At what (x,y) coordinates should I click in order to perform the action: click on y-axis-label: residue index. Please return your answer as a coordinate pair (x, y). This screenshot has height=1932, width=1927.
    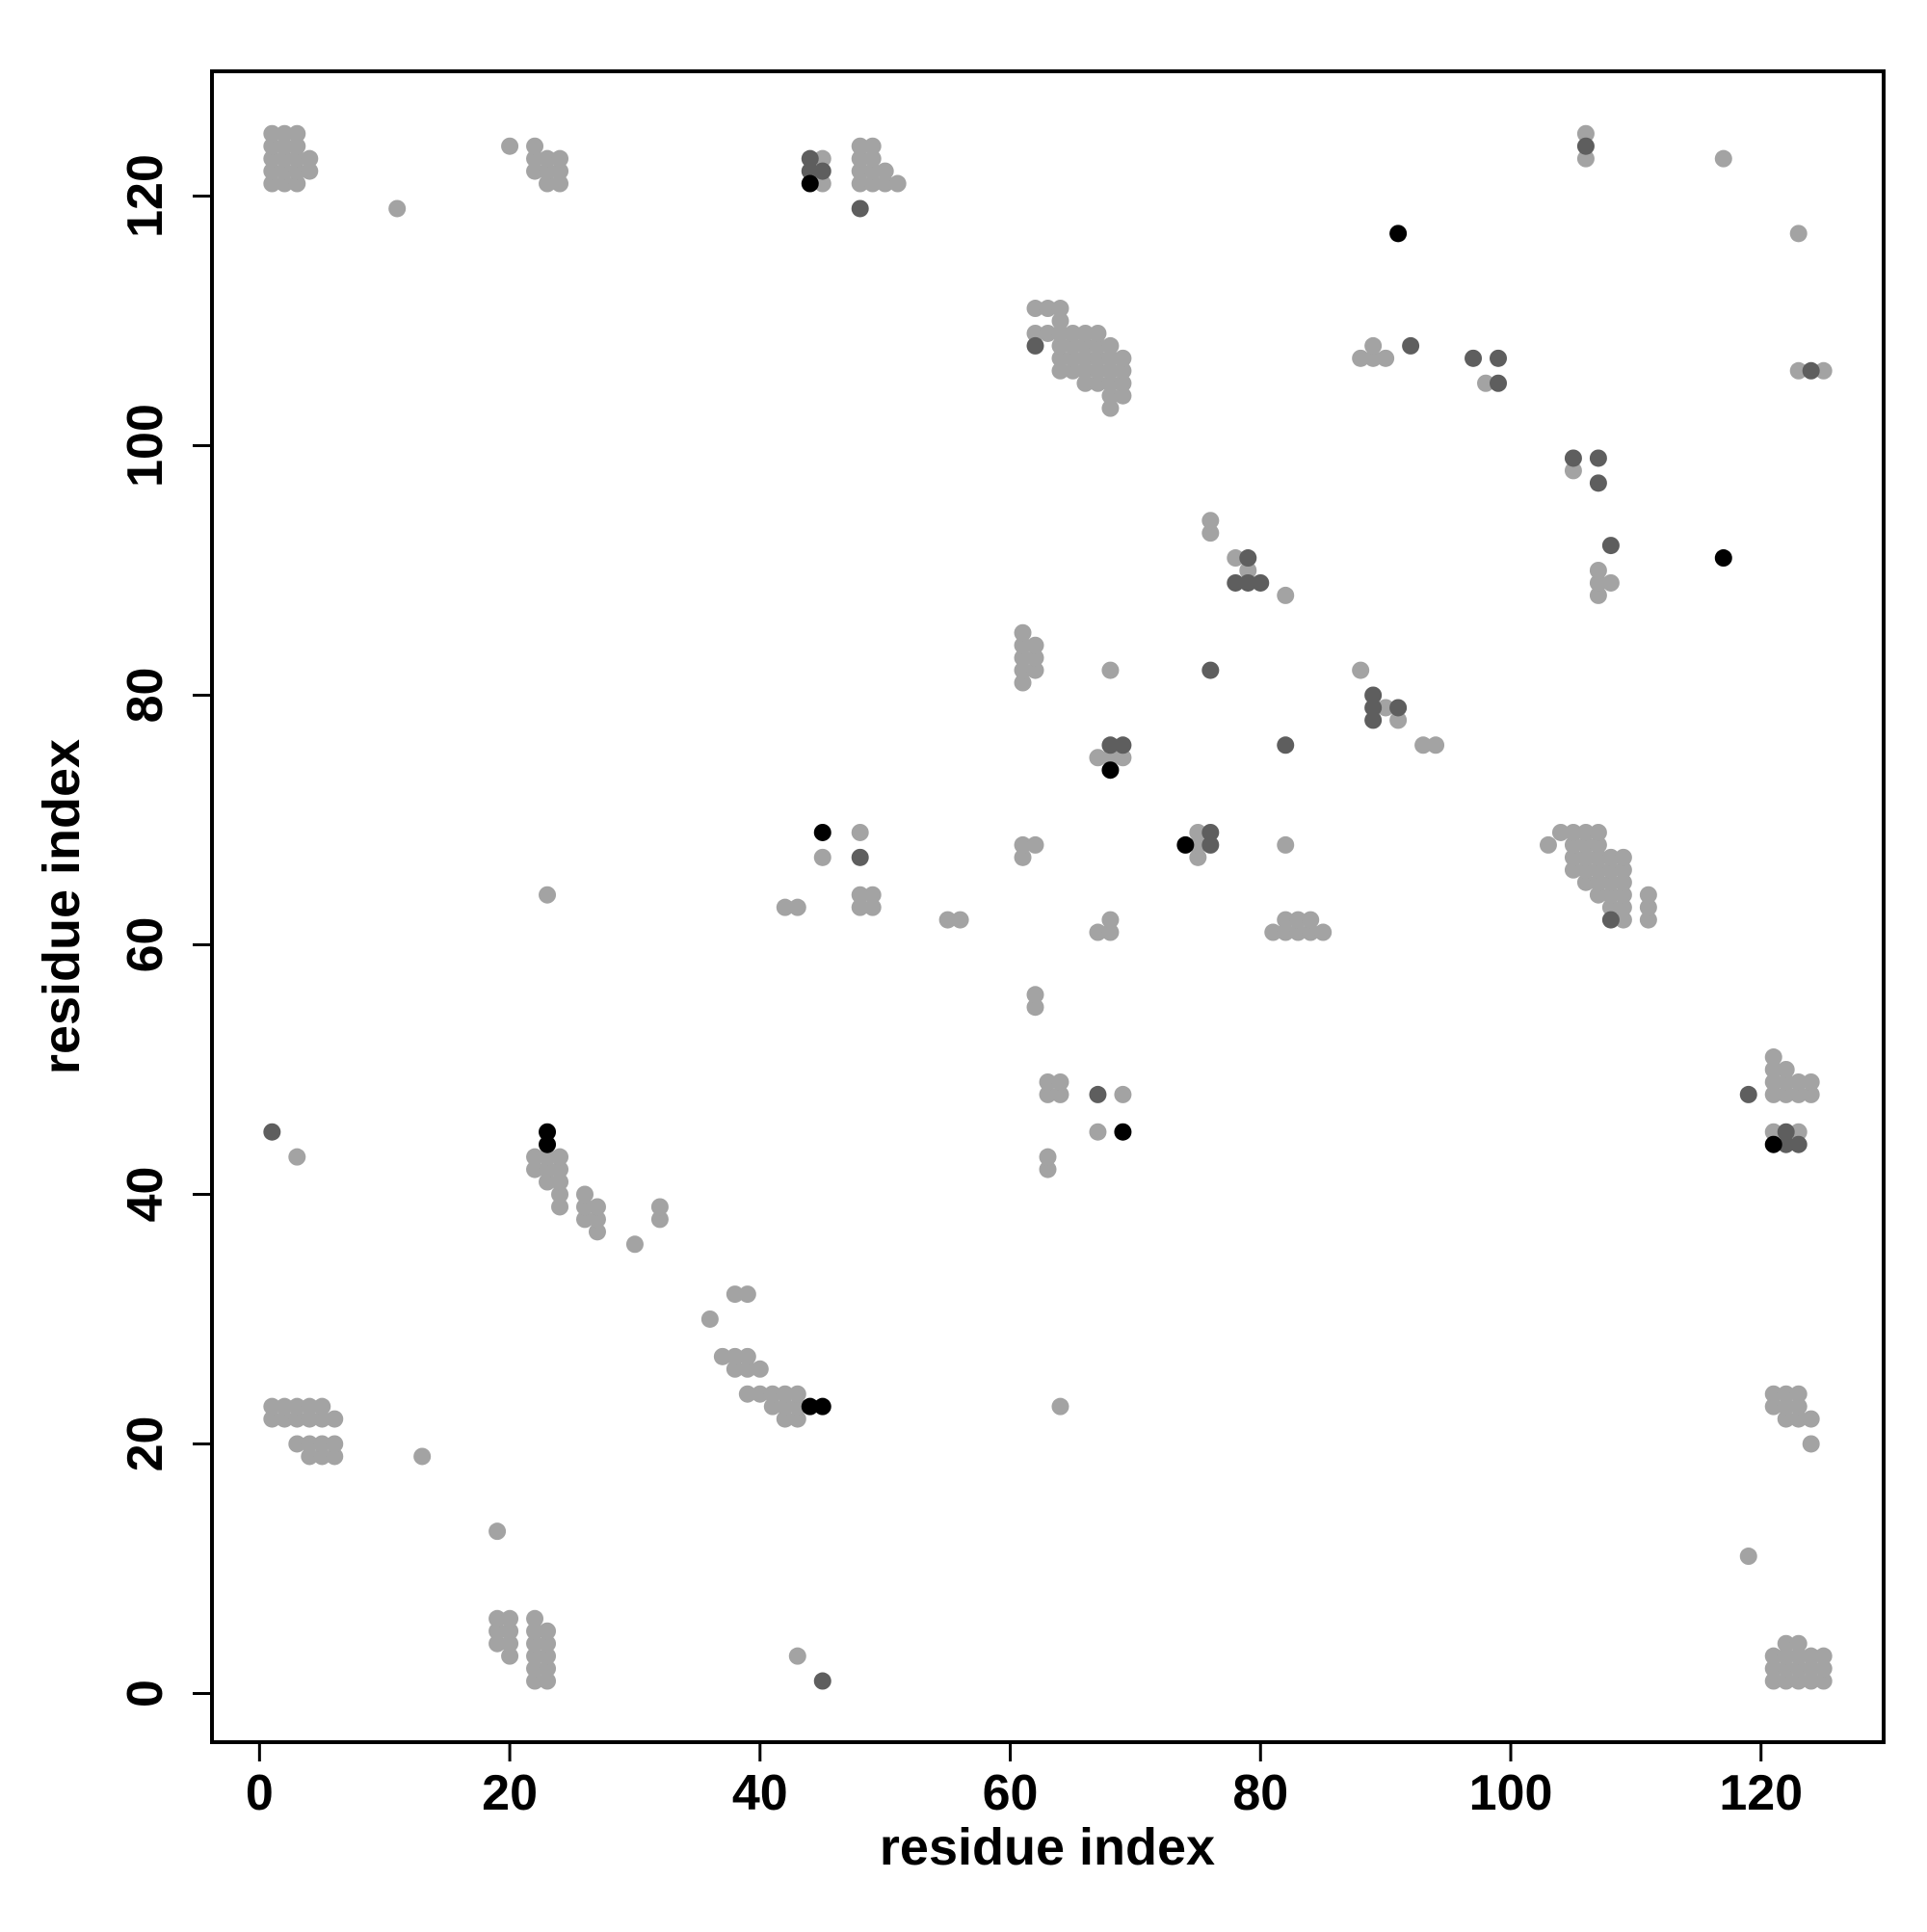
    Looking at the image, I should click on (62, 906).